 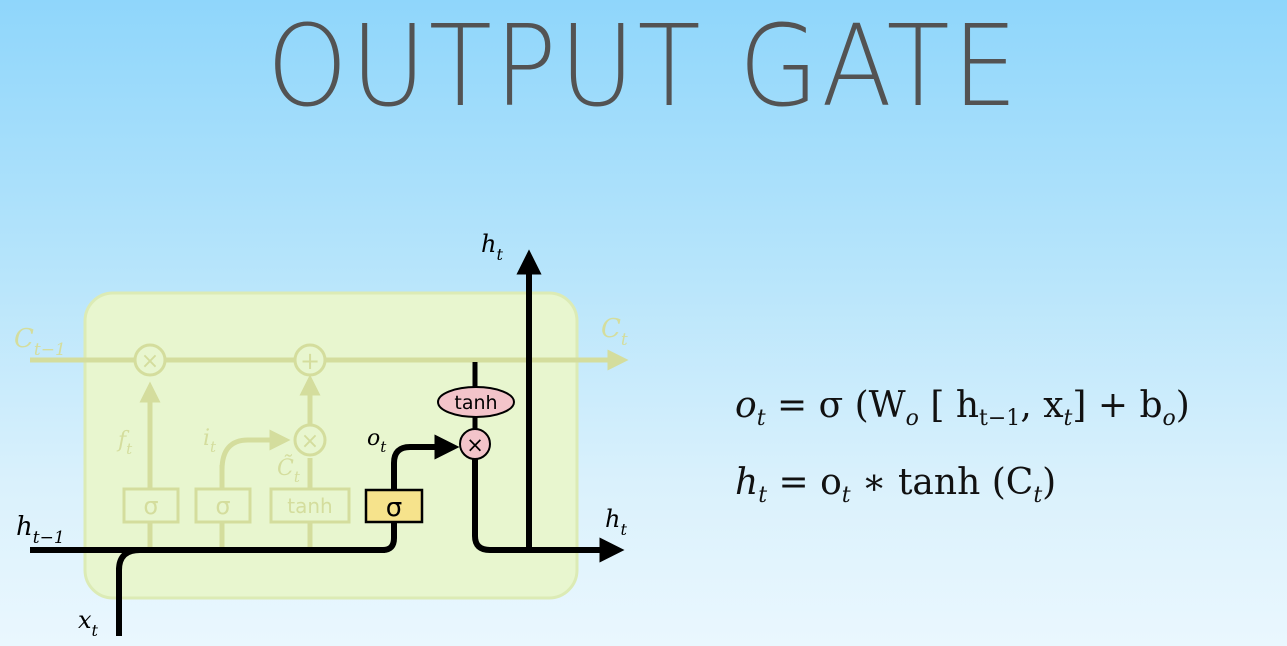 What do you see at coordinates (896, 485) in the screenshot?
I see `hidden-state-equation: ht = ot ∗ tanh (Ct)` at bounding box center [896, 485].